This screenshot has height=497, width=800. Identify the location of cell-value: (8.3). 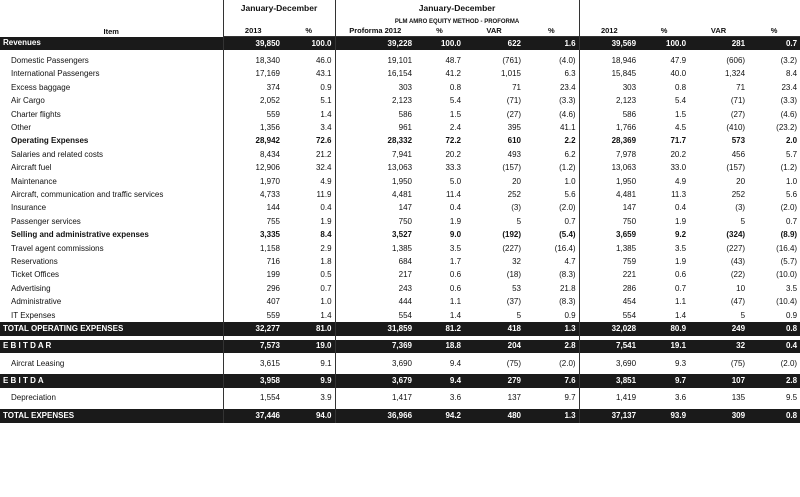
(567, 302).